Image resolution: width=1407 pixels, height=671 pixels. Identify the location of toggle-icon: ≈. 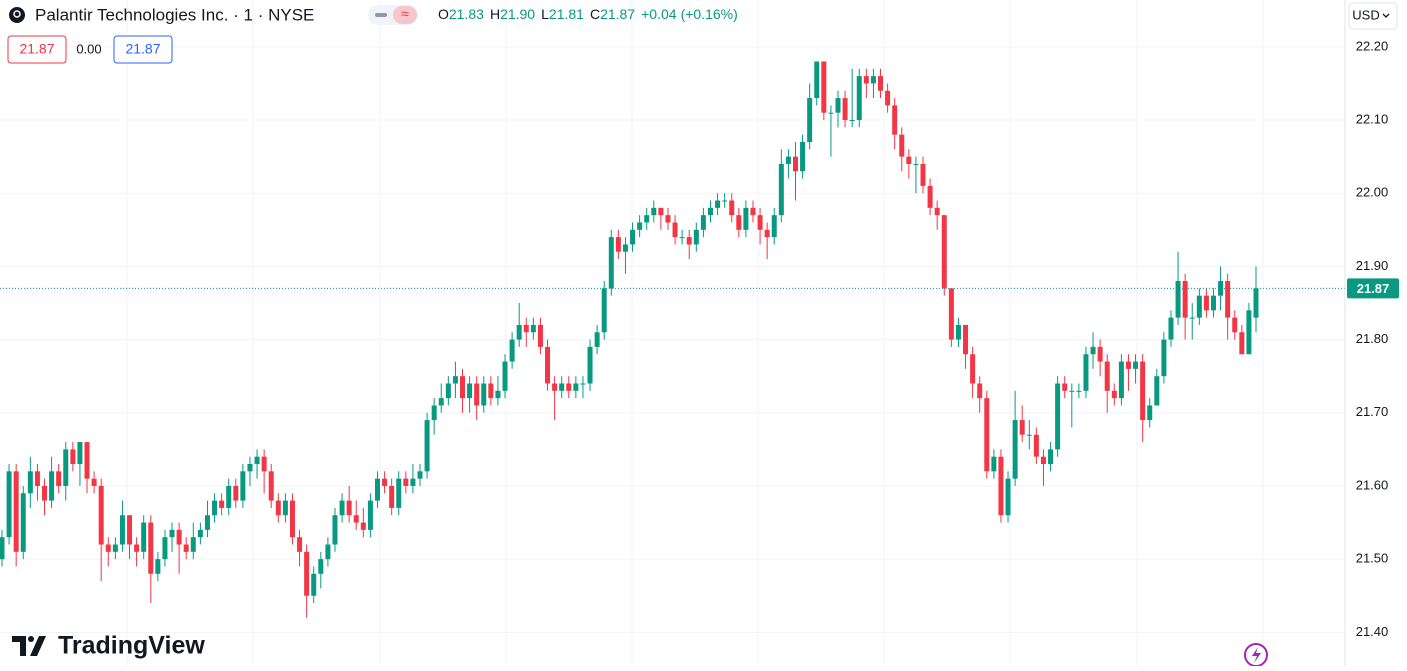
(405, 14).